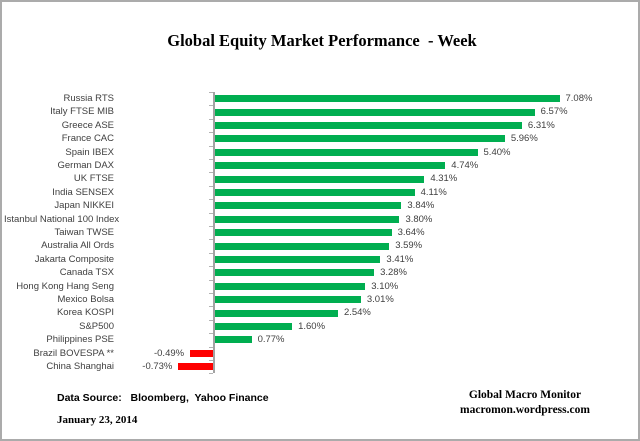 This screenshot has height=441, width=640. Describe the element at coordinates (419, 219) in the screenshot. I see `value-label: 3.80%` at that location.